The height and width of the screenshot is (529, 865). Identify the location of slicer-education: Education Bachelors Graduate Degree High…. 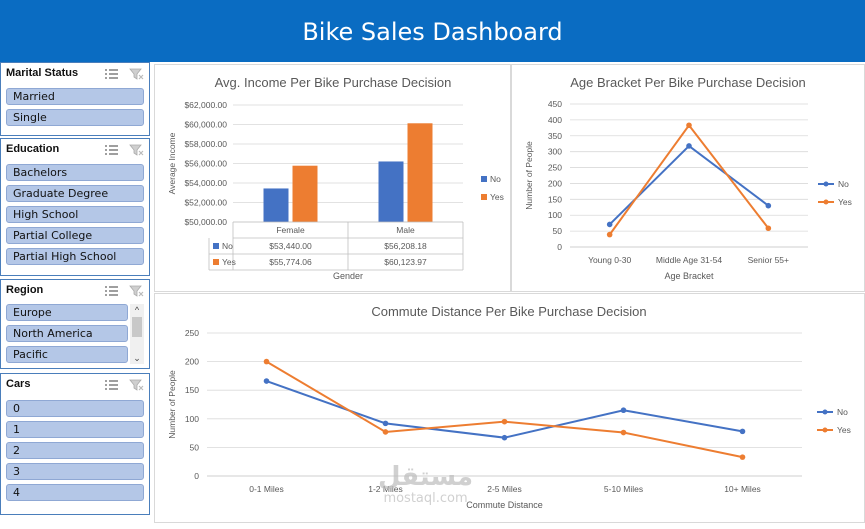
(75, 207).